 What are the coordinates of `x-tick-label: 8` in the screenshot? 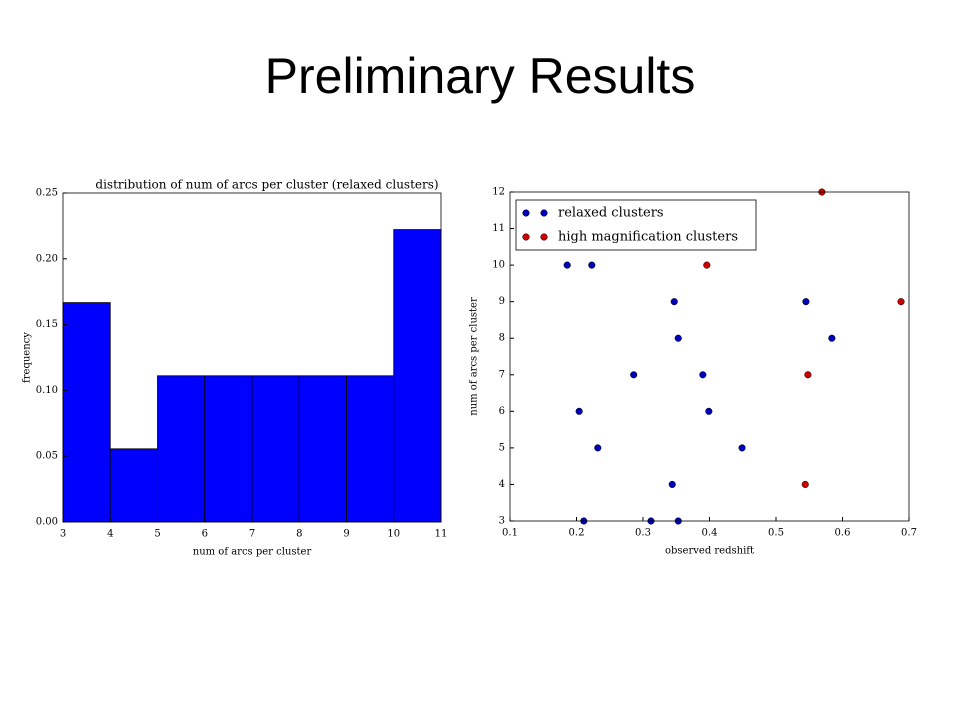 It's located at (299, 534).